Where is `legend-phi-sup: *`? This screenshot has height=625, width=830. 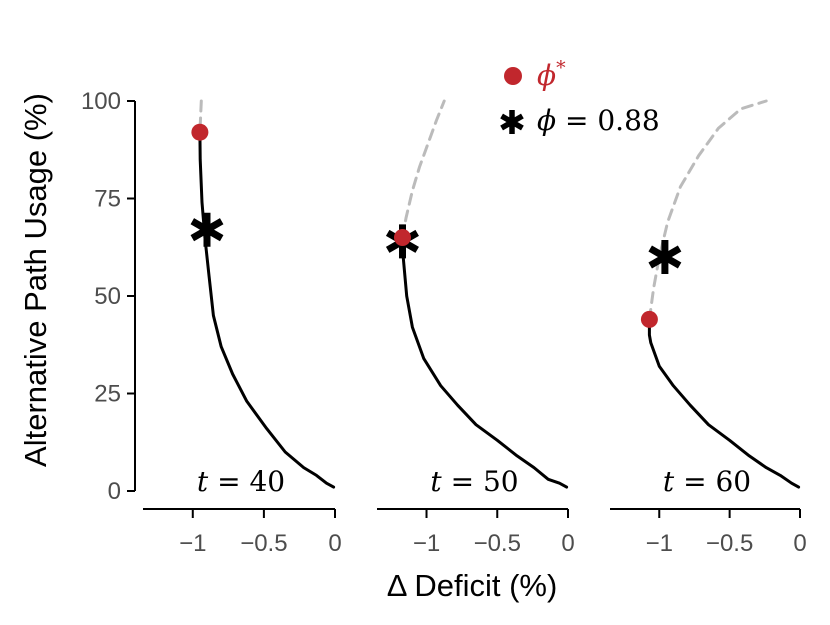 legend-phi-sup: * is located at coordinates (561, 68).